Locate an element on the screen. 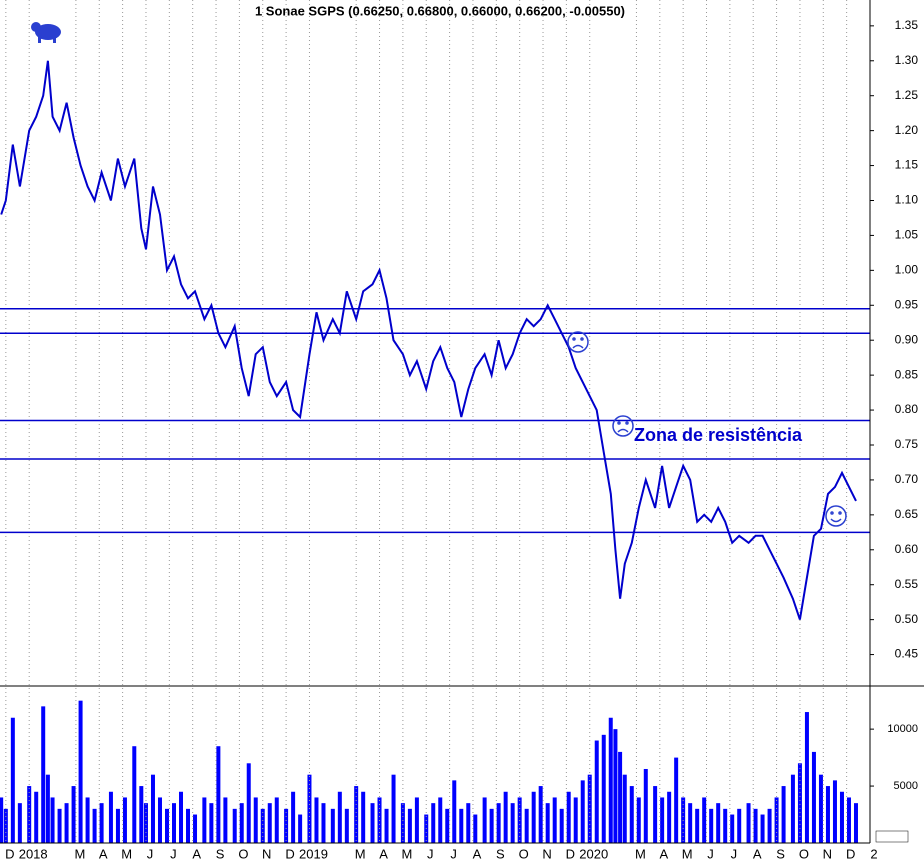  bear-icon is located at coordinates (46, 32).